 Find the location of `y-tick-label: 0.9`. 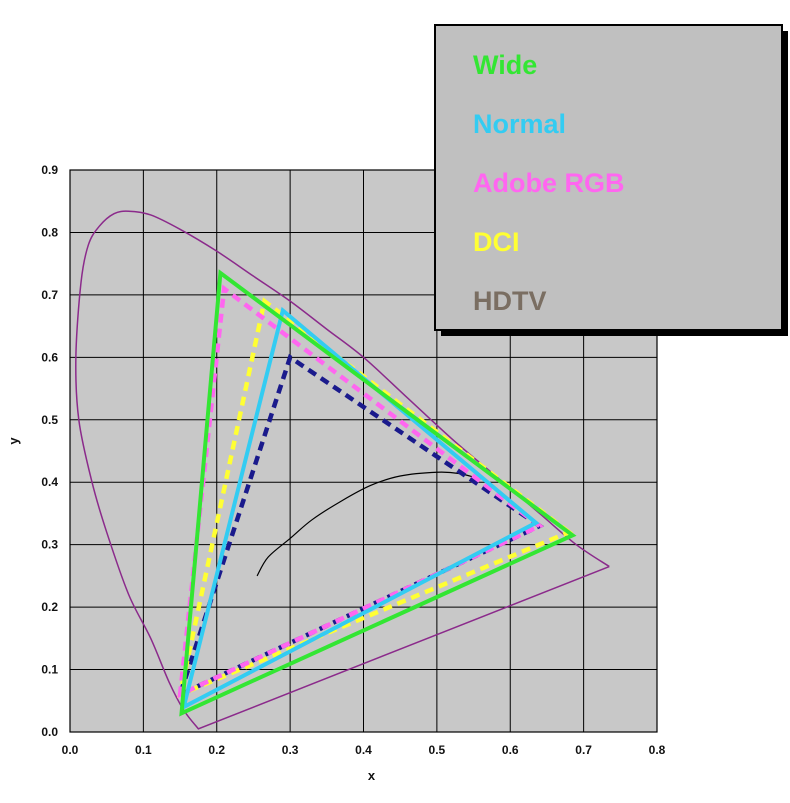

y-tick-label: 0.9 is located at coordinates (49, 170).